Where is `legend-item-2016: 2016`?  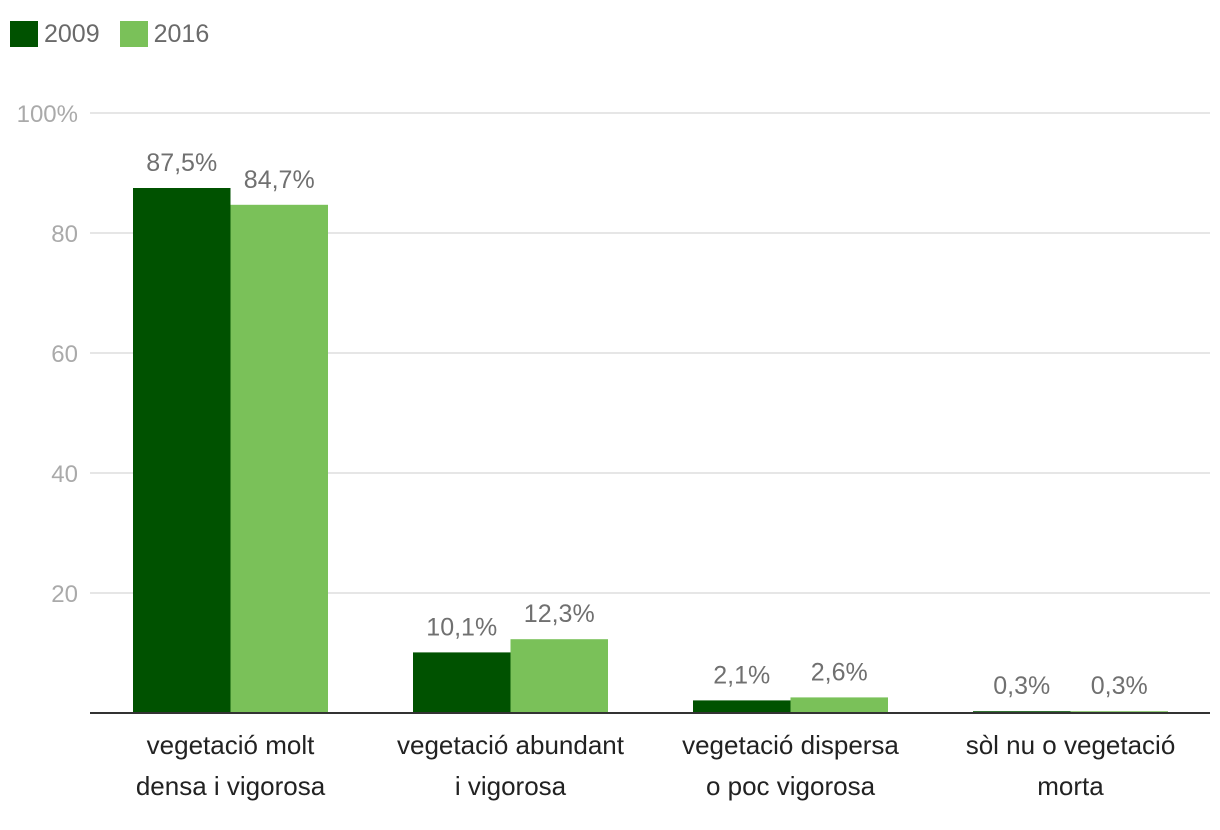
legend-item-2016: 2016 is located at coordinates (164, 34).